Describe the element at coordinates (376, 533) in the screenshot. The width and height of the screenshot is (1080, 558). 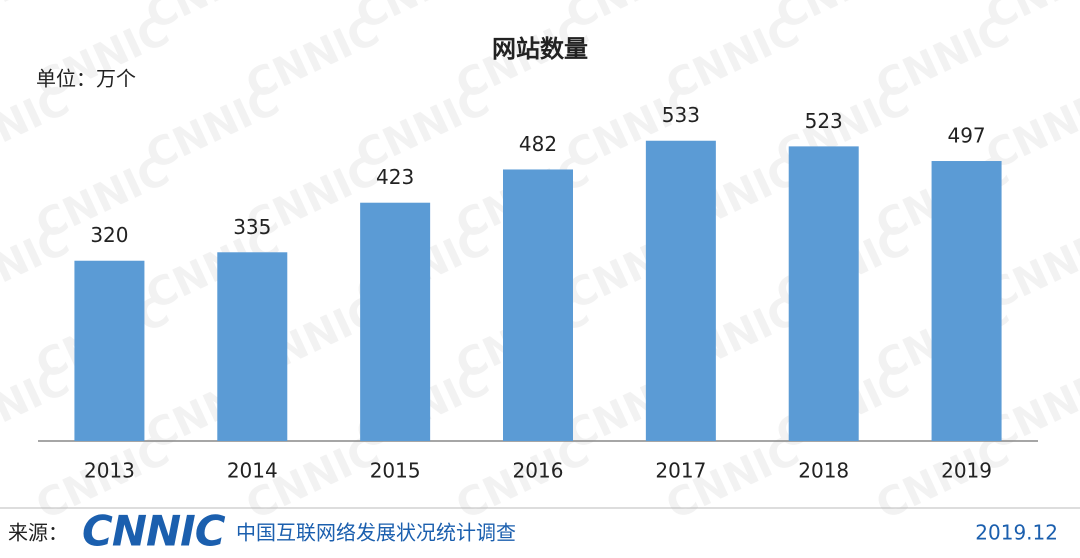
I see `survey-name: 中国互联网络发展状况统计调查` at that location.